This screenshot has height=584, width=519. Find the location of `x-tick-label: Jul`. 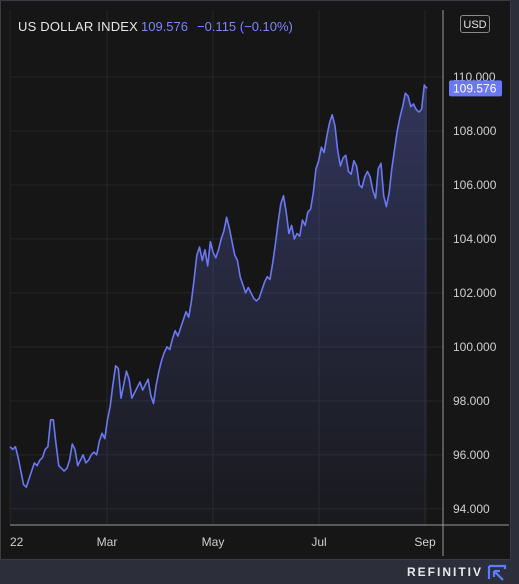

x-tick-label: Jul is located at coordinates (318, 542).